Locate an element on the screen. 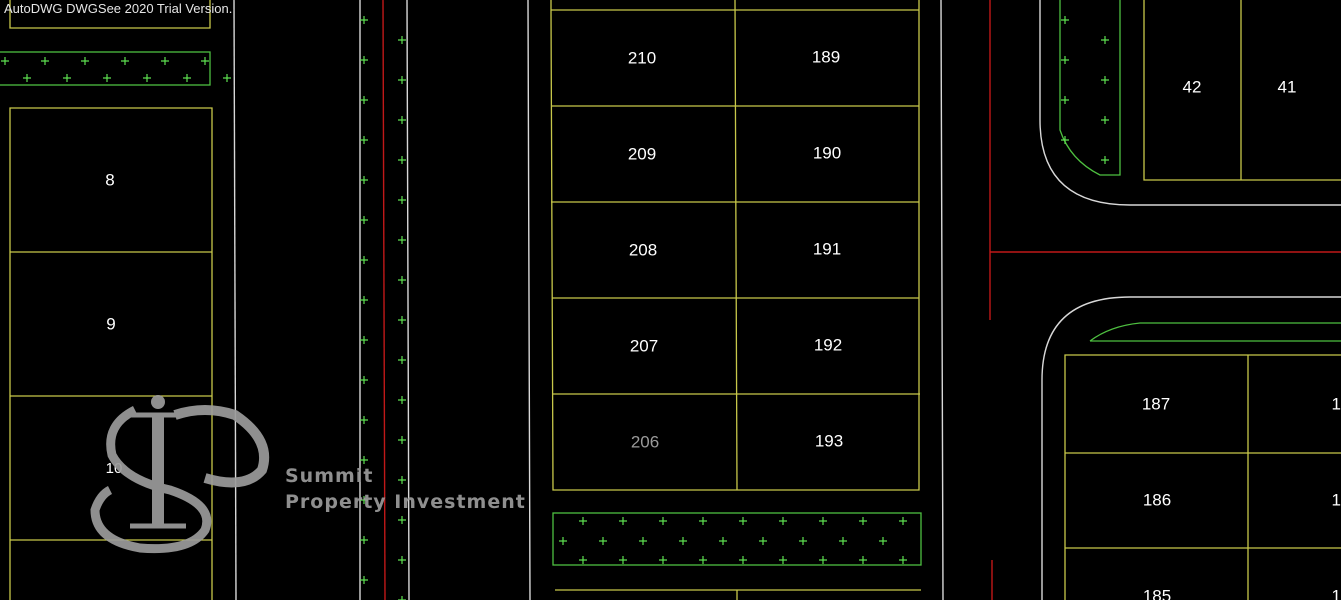 The width and height of the screenshot is (1341, 600). plot-label: 191 is located at coordinates (827, 248).